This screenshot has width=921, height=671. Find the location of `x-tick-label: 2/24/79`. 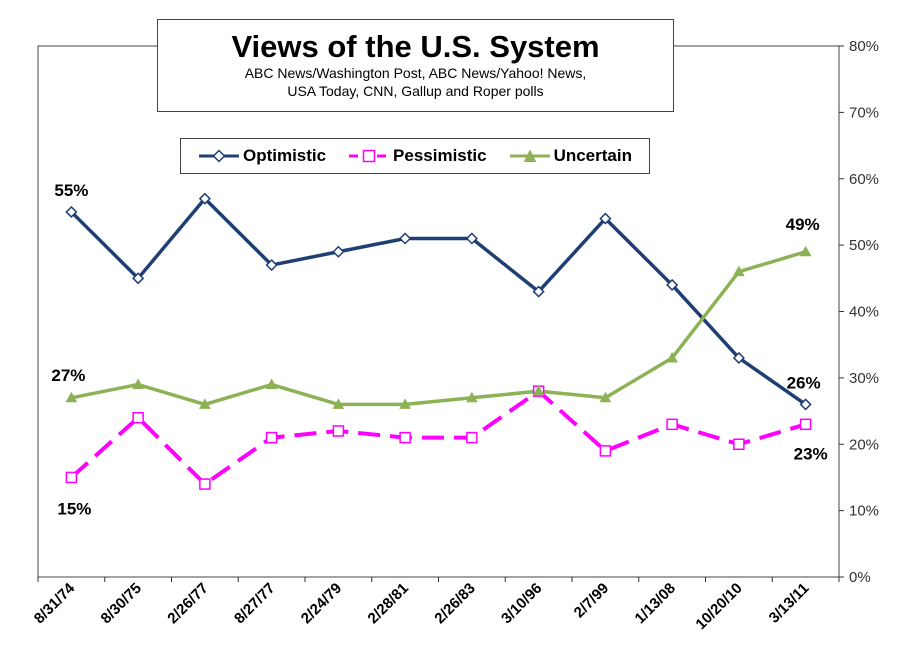

x-tick-label: 2/24/79 is located at coordinates (321, 603).